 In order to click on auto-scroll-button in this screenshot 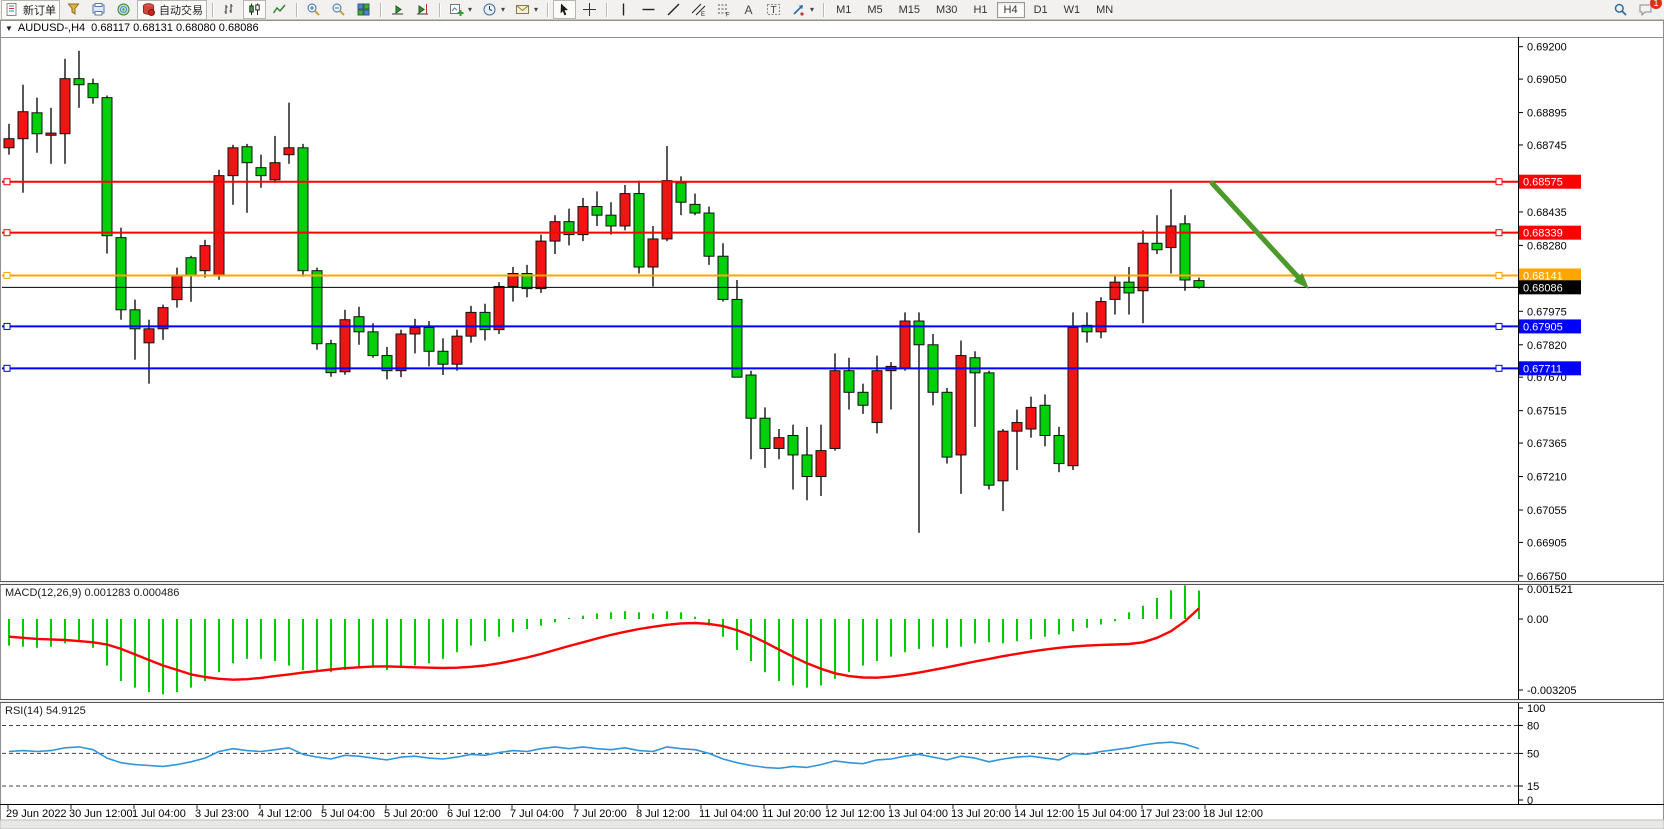, I will do `click(397, 9)`.